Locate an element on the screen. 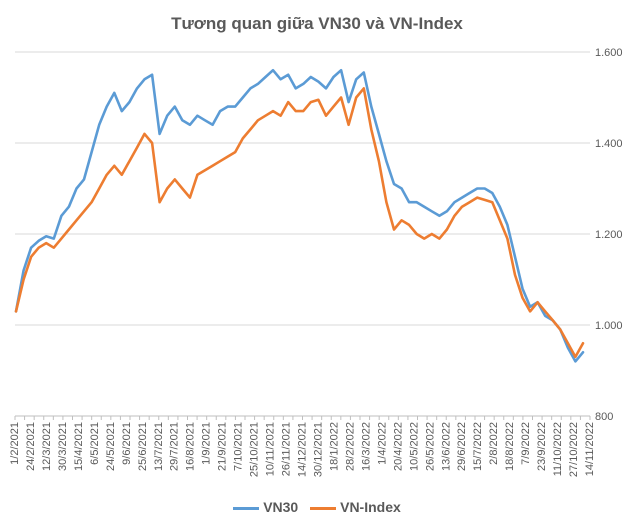 The width and height of the screenshot is (634, 528). x-tick-label: 28/2/2022 is located at coordinates (350, 446).